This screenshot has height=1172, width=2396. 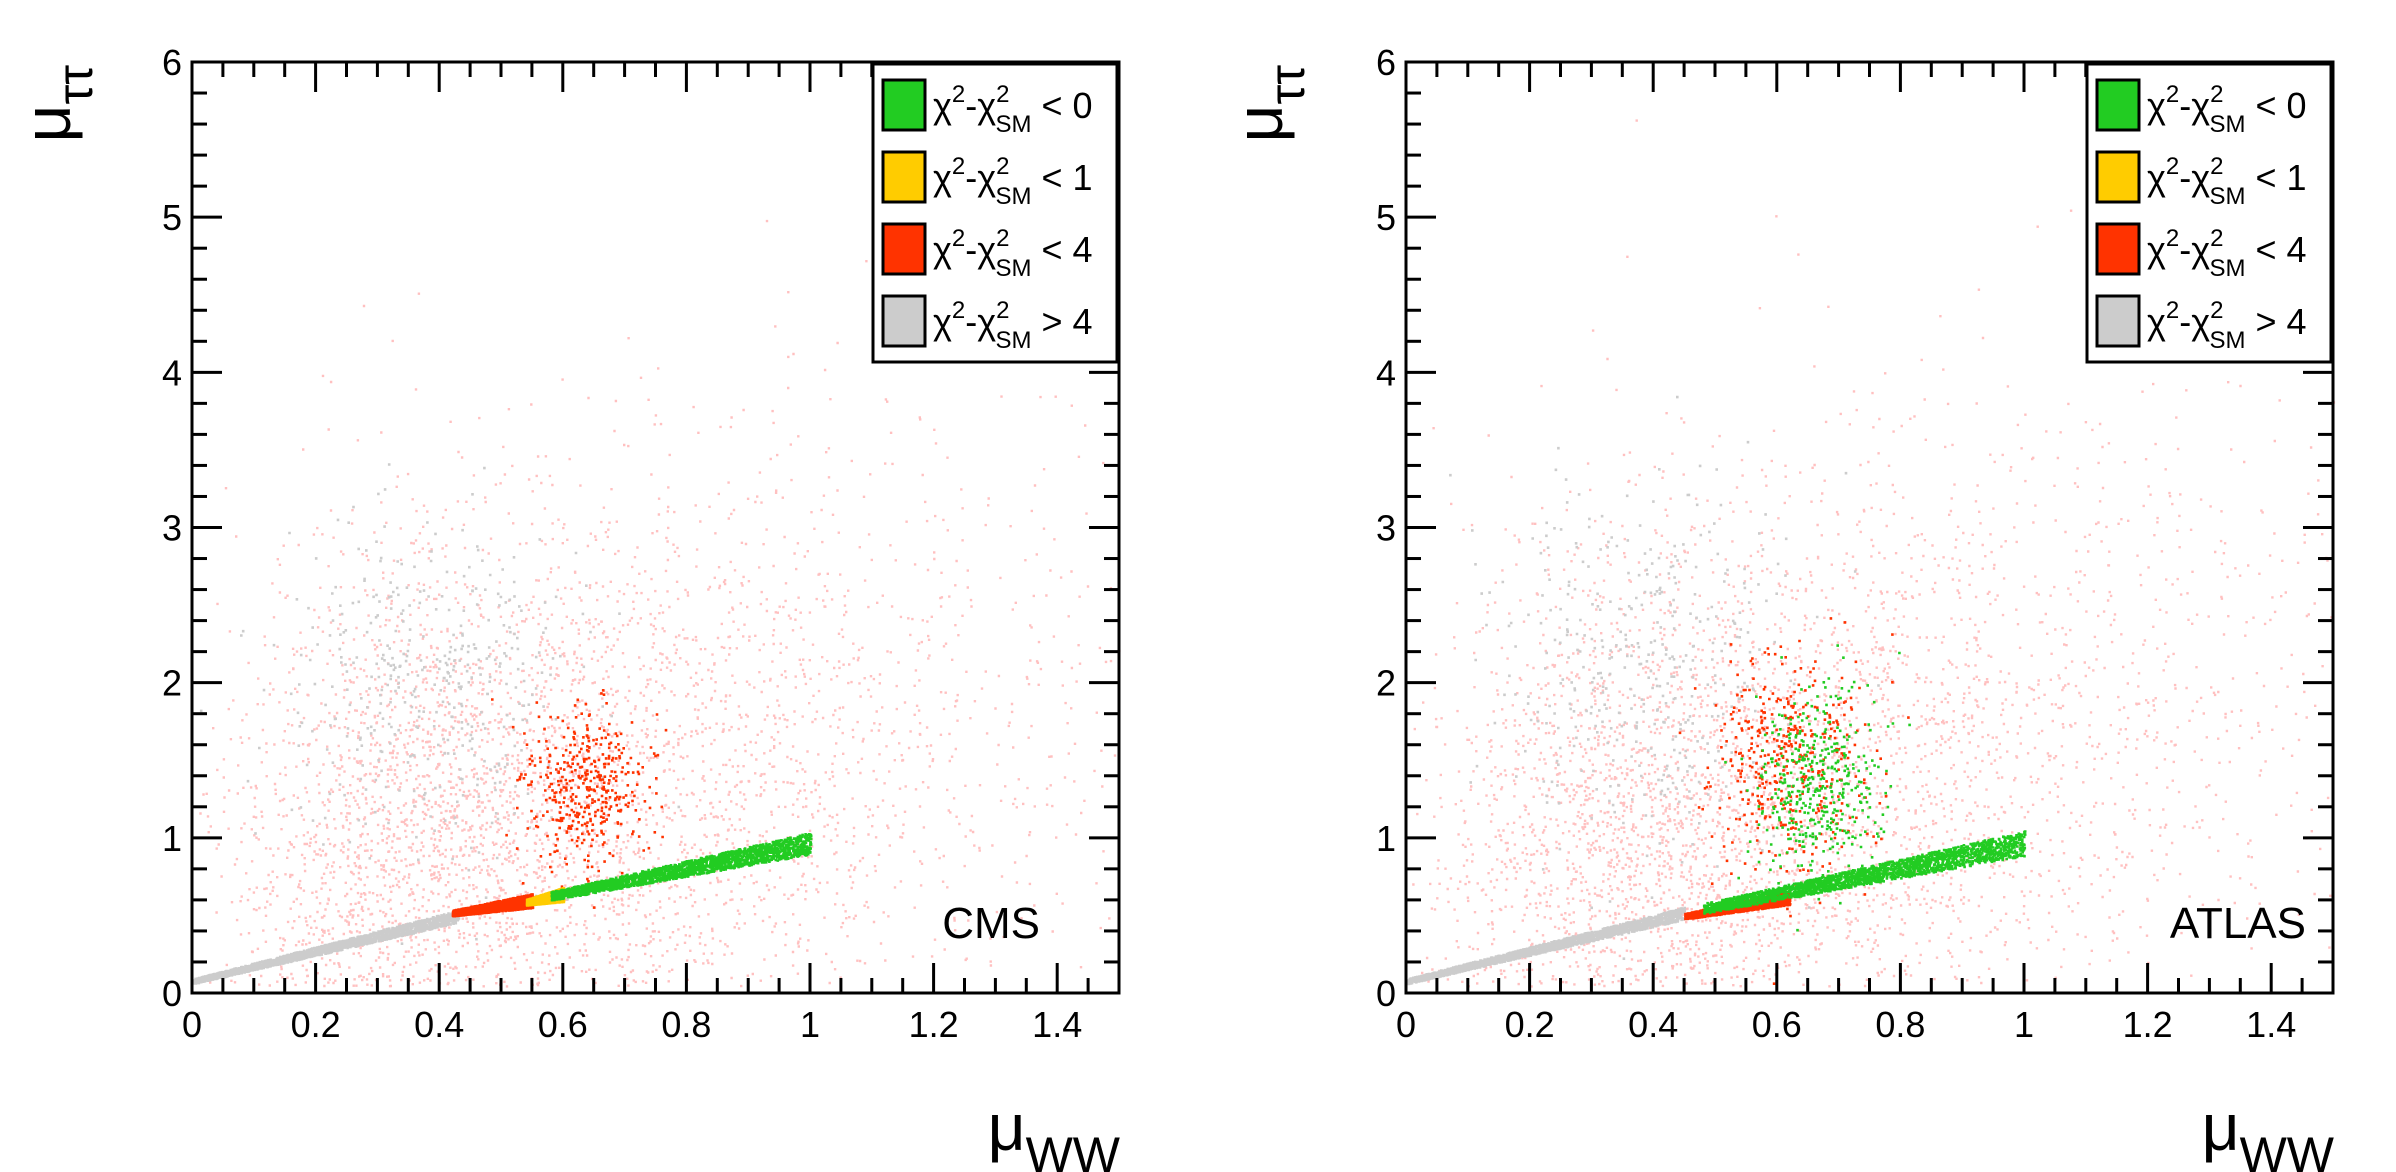 What do you see at coordinates (991, 923) in the screenshot?
I see `panel-label-cms: CMS` at bounding box center [991, 923].